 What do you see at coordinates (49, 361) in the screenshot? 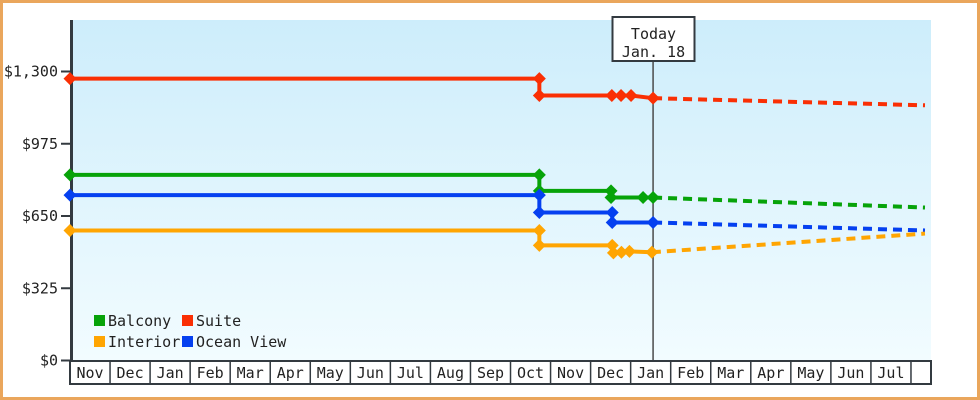
I see `y-tick-label: $0` at bounding box center [49, 361].